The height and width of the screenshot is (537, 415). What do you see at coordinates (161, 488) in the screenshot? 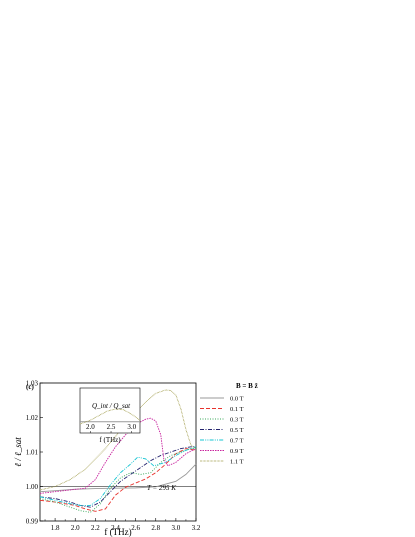
I see `temperature-annotation: T = 295 K` at bounding box center [161, 488].